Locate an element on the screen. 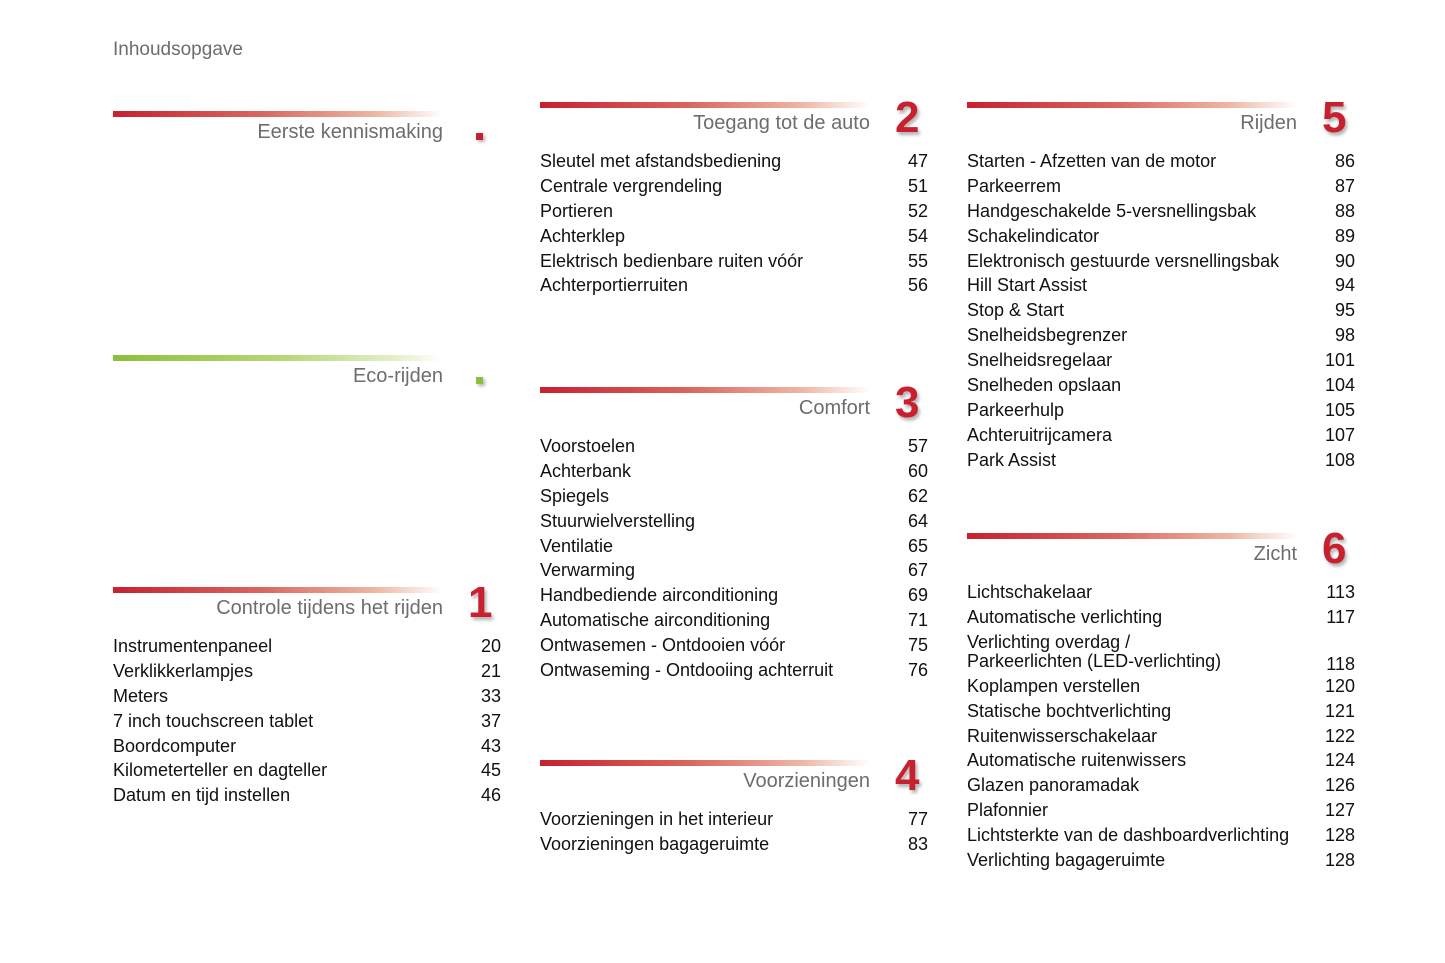  entry-label: Snelheidsregelaar is located at coordinates (1040, 360).